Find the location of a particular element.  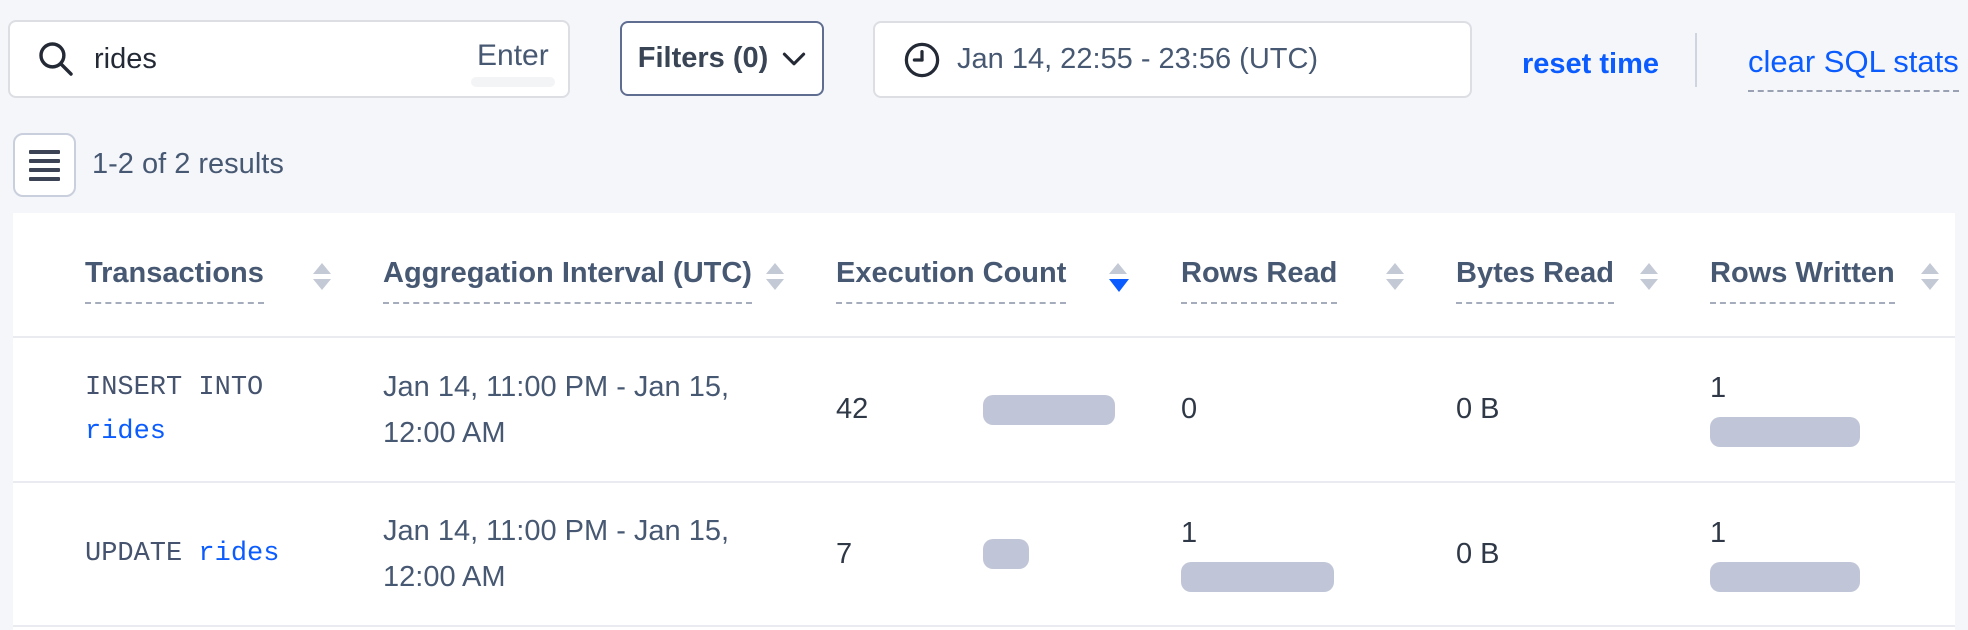

column-header-execution-count: Execution Count is located at coordinates (1008, 280).